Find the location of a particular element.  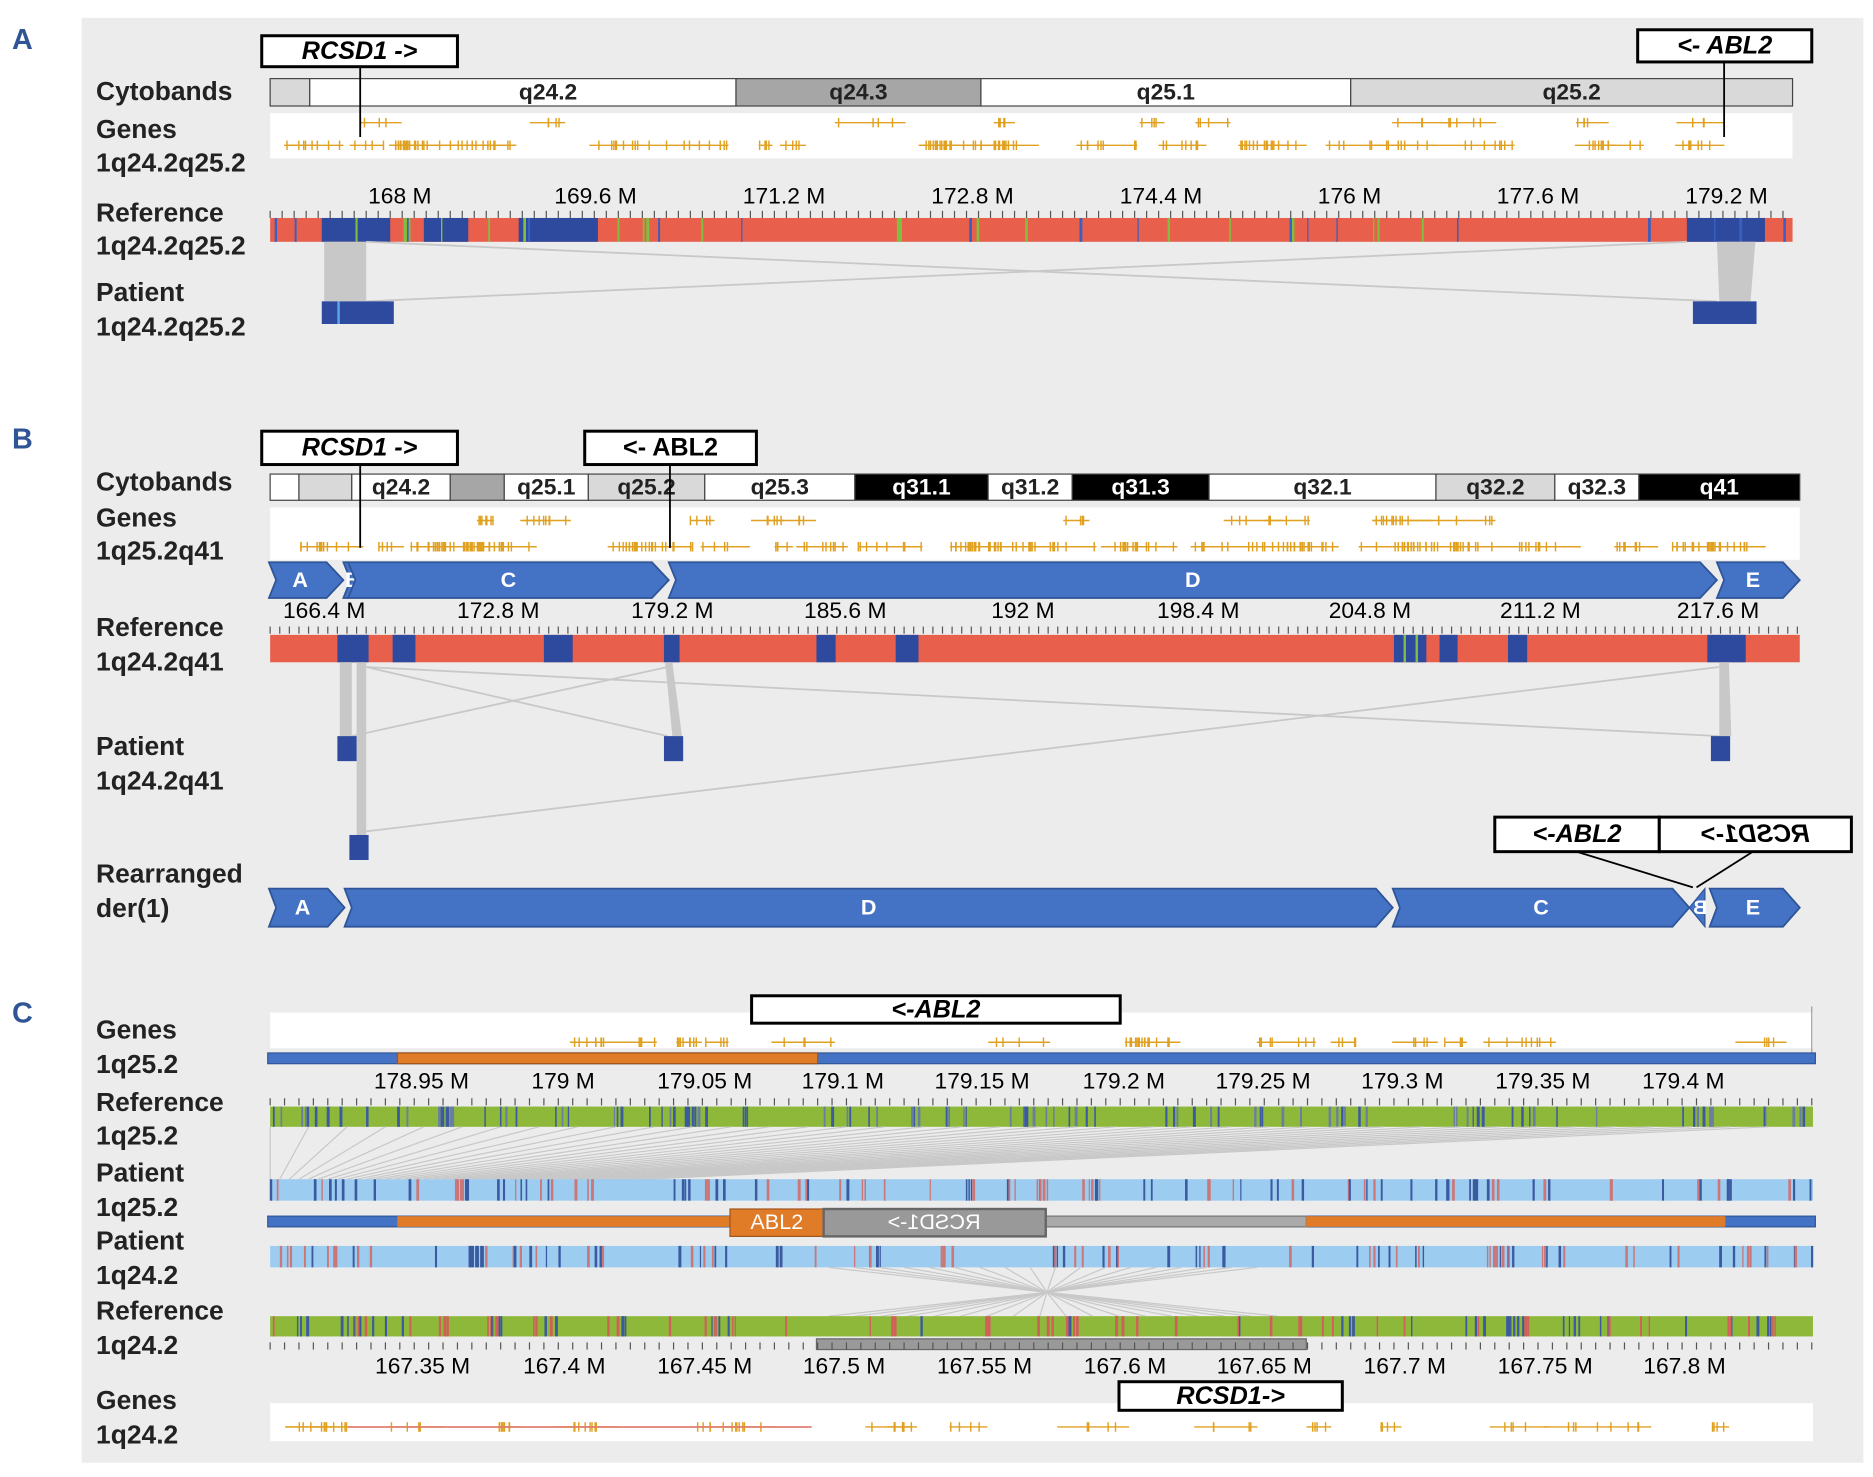

tick-label: 179.2 M is located at coordinates (1726, 196).